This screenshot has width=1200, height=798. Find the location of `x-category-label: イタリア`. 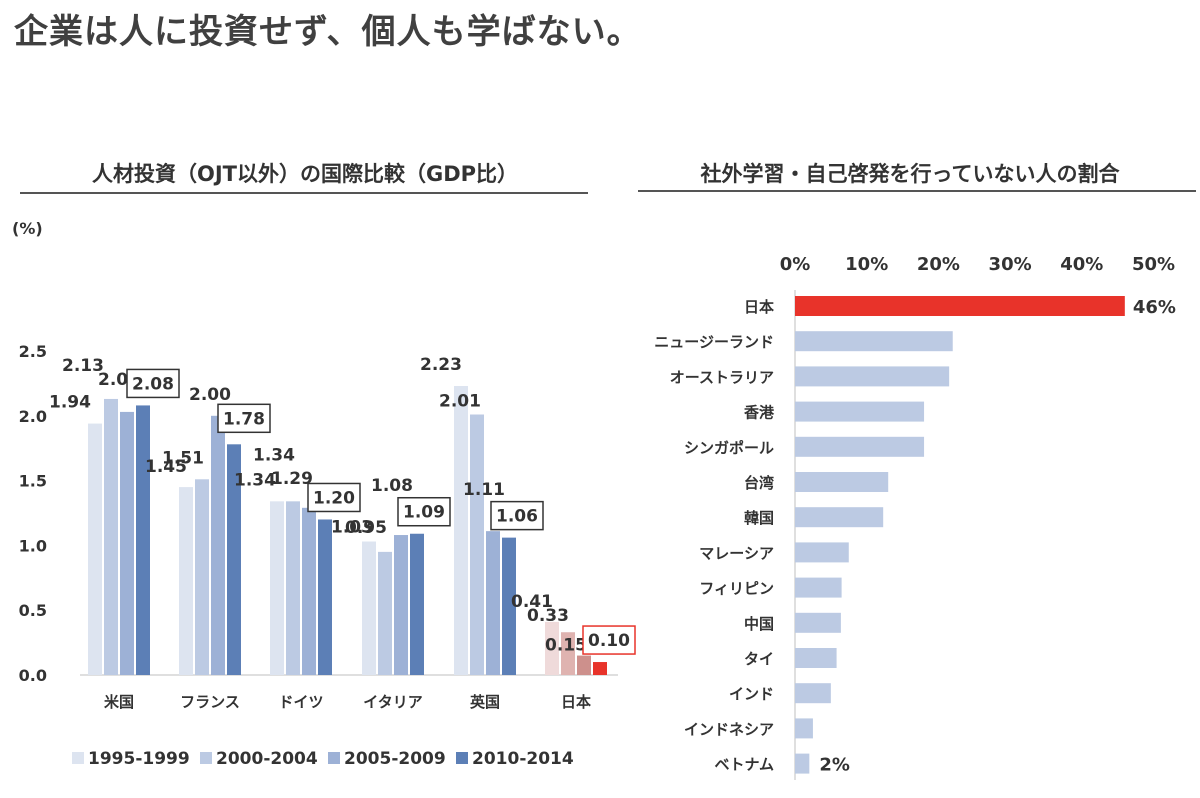

x-category-label: イタリア is located at coordinates (392, 702).